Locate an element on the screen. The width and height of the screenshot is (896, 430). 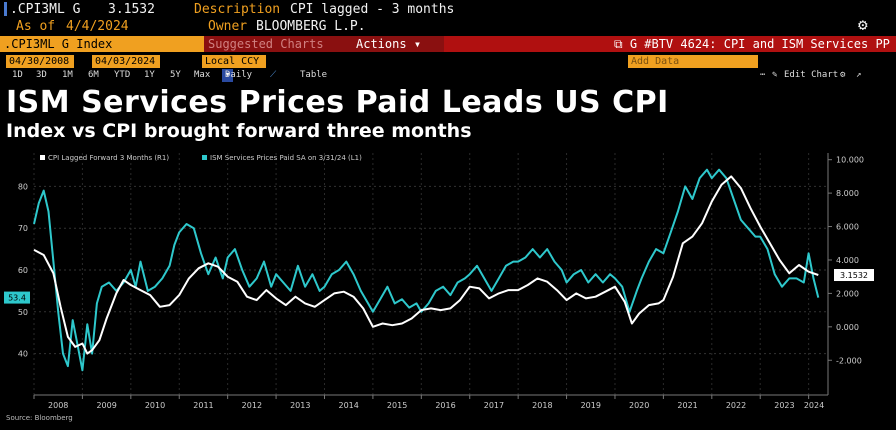
right-tick-label: 10.000 is located at coordinates (850, 160).